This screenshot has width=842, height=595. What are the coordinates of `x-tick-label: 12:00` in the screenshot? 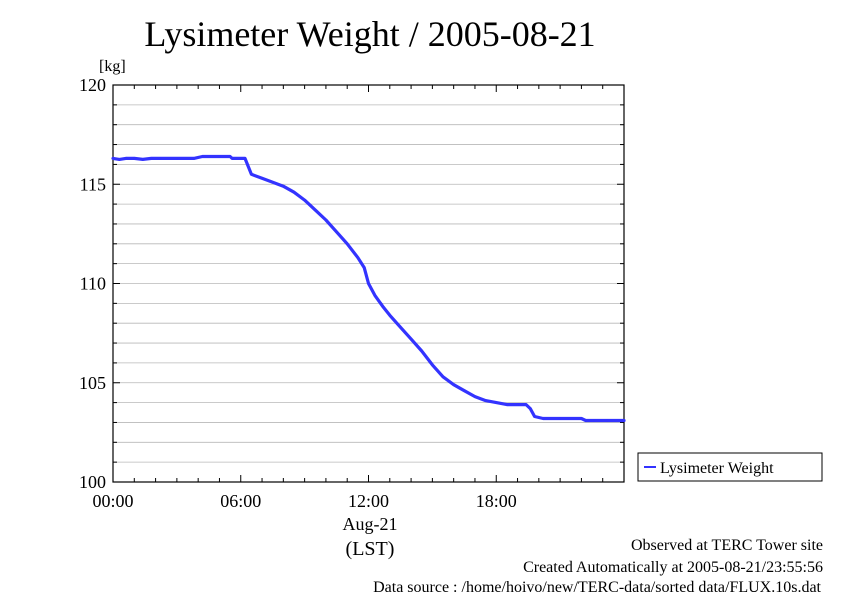 It's located at (368, 501).